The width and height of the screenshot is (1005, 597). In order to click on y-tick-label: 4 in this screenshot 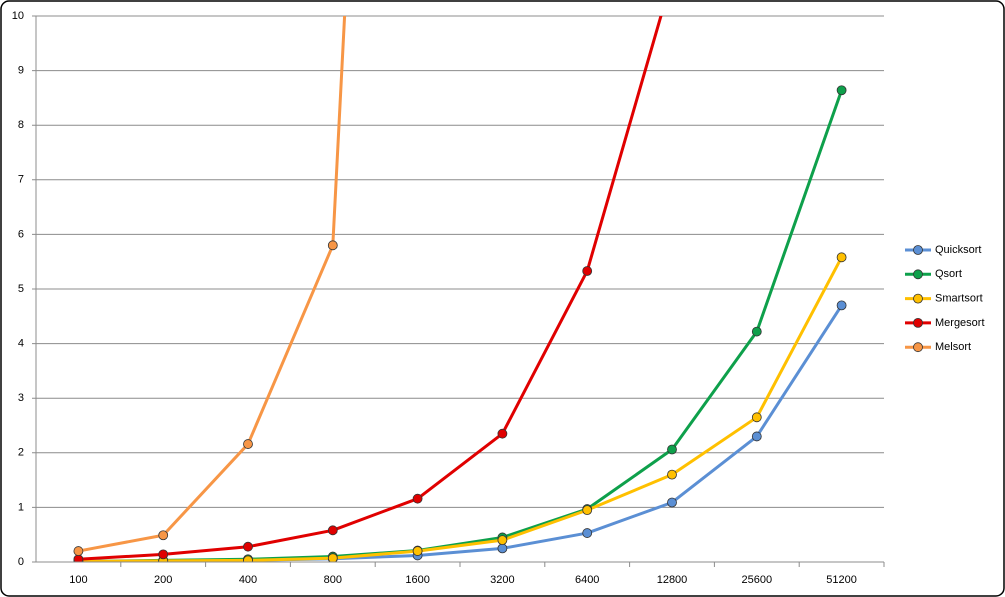, I will do `click(21, 344)`.